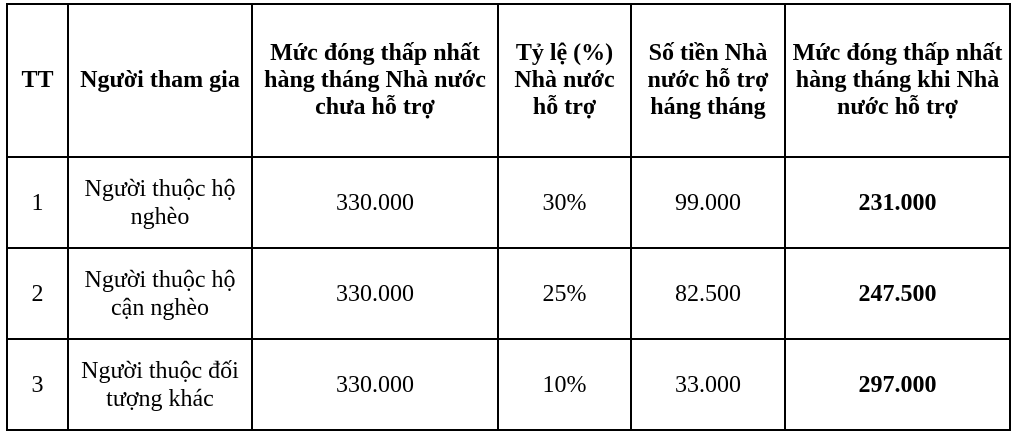  I want to click on cell-contribution-after-support: 297.000, so click(897, 384).